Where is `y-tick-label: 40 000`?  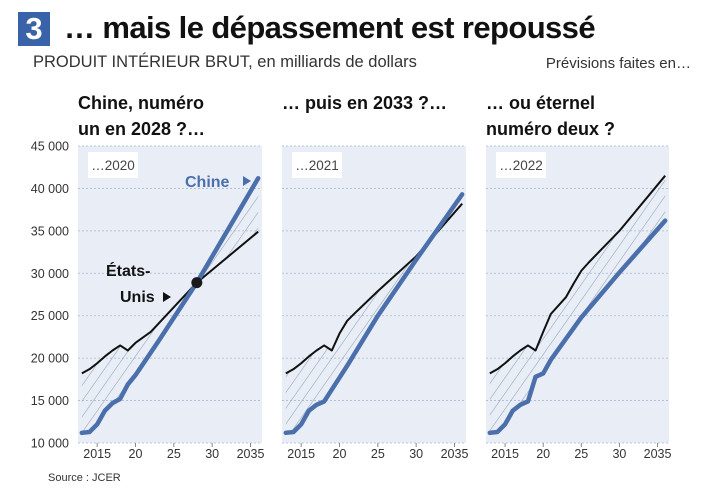 y-tick-label: 40 000 is located at coordinates (50, 189).